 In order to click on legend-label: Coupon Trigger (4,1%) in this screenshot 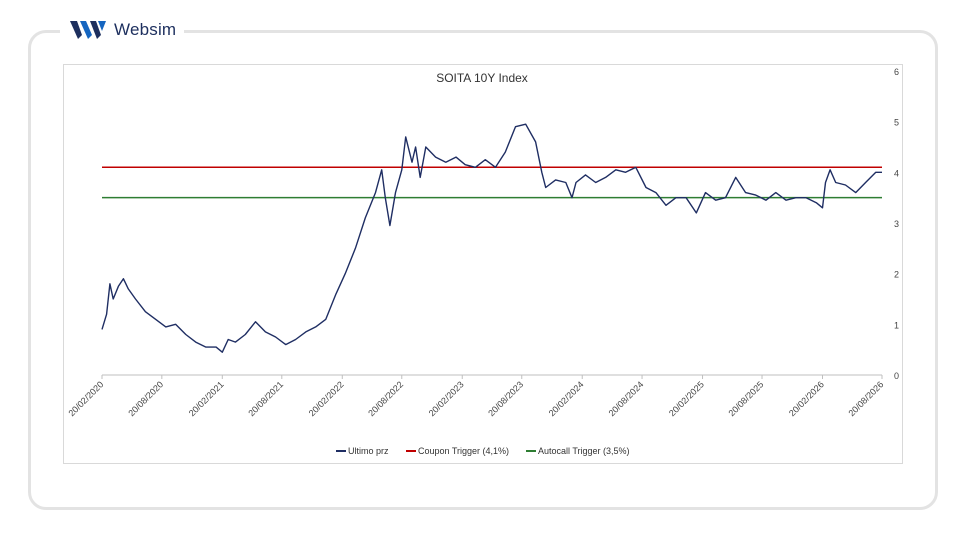, I will do `click(463, 451)`.